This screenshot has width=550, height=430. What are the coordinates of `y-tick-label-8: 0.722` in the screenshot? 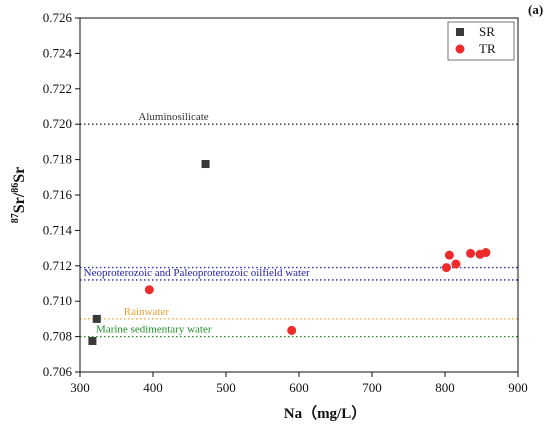 It's located at (57, 88).